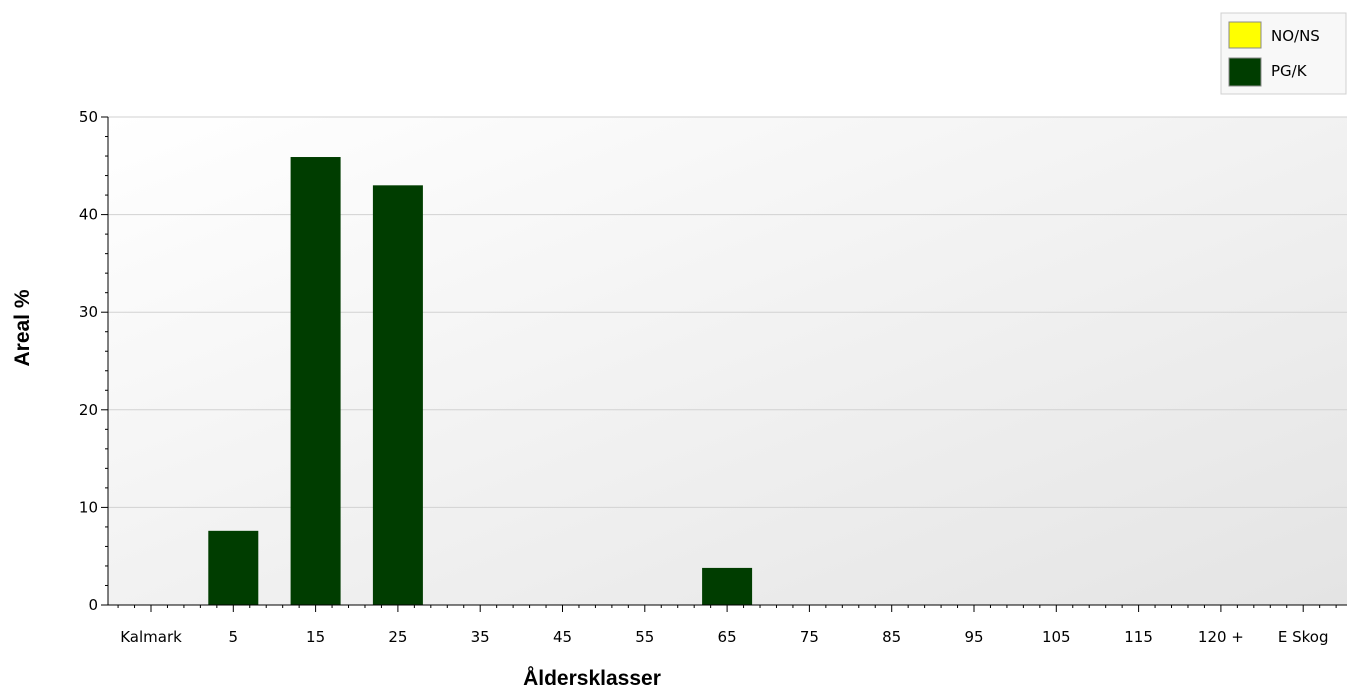 This screenshot has height=689, width=1348. I want to click on x-tick-label: 55, so click(644, 637).